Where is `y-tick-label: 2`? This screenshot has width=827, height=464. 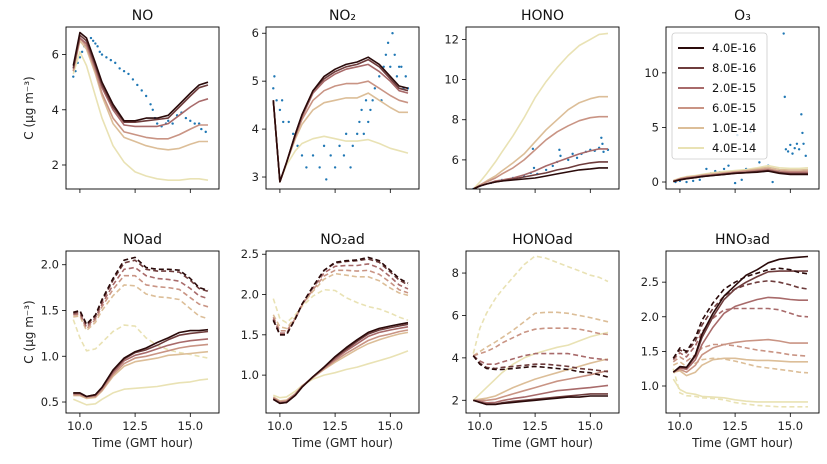
y-tick-label: 2 is located at coordinates (455, 400).